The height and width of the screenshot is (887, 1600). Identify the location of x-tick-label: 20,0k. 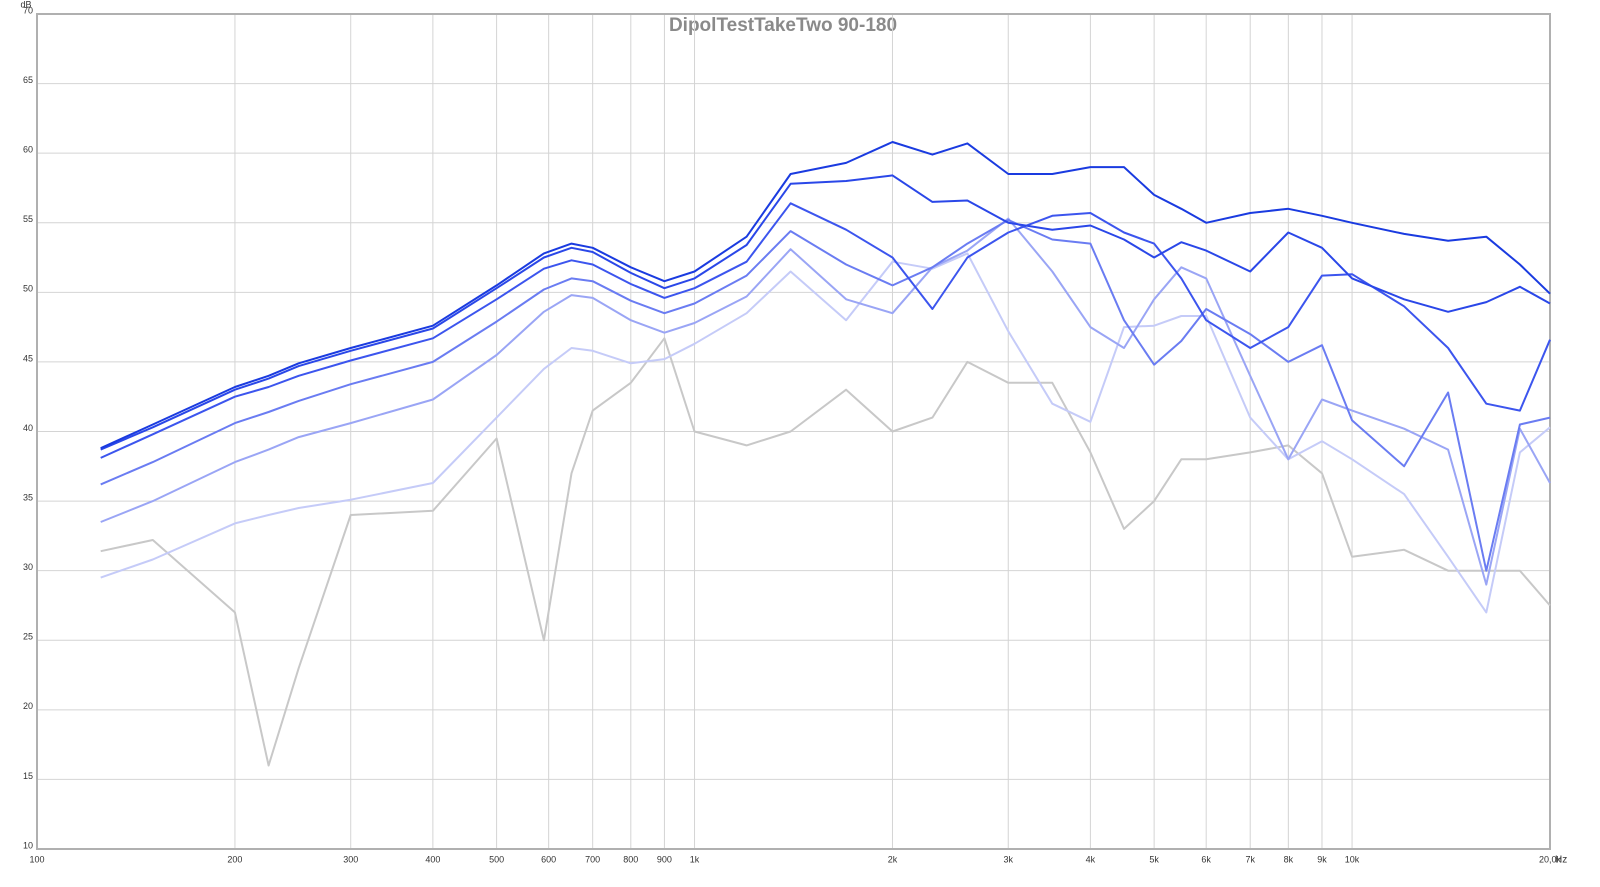
(1550, 859).